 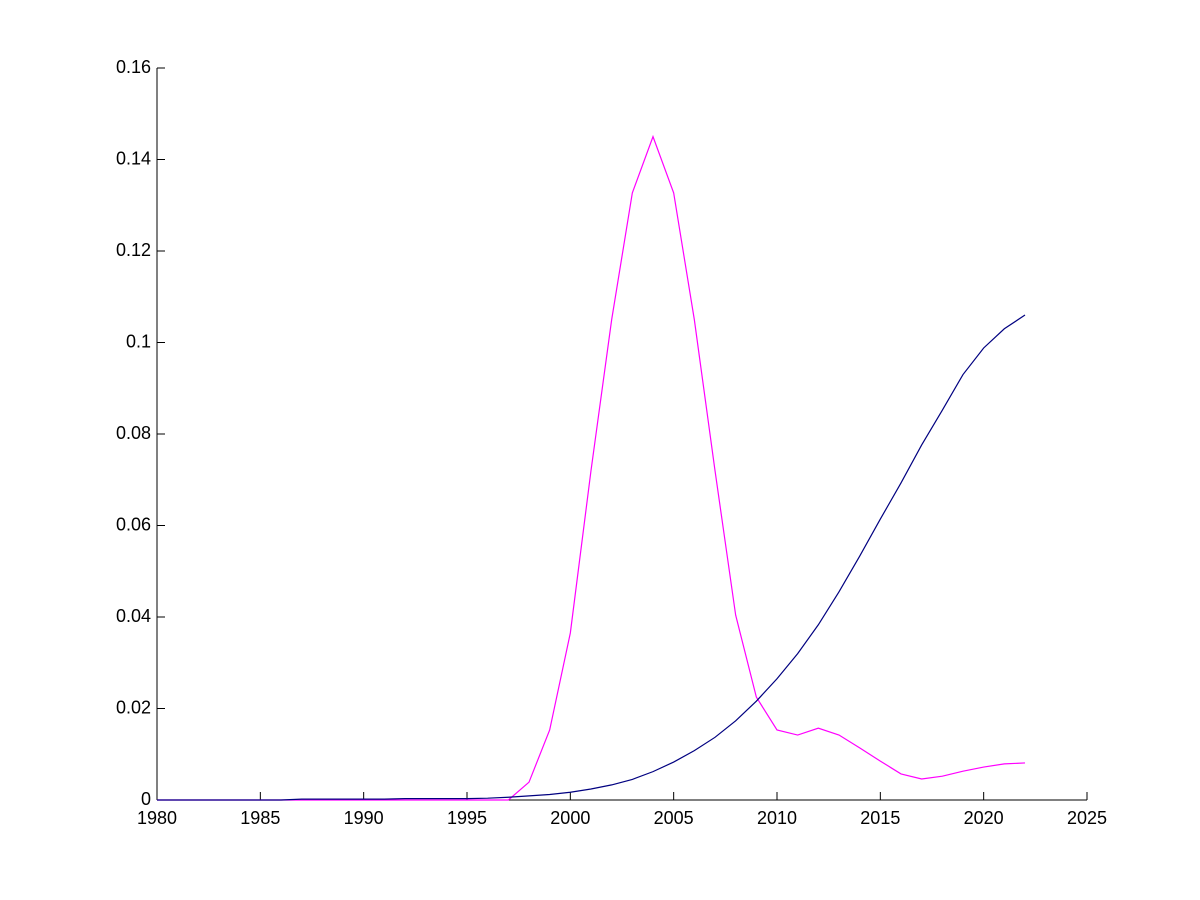 What do you see at coordinates (157, 818) in the screenshot?
I see `x-tick-label: 1980` at bounding box center [157, 818].